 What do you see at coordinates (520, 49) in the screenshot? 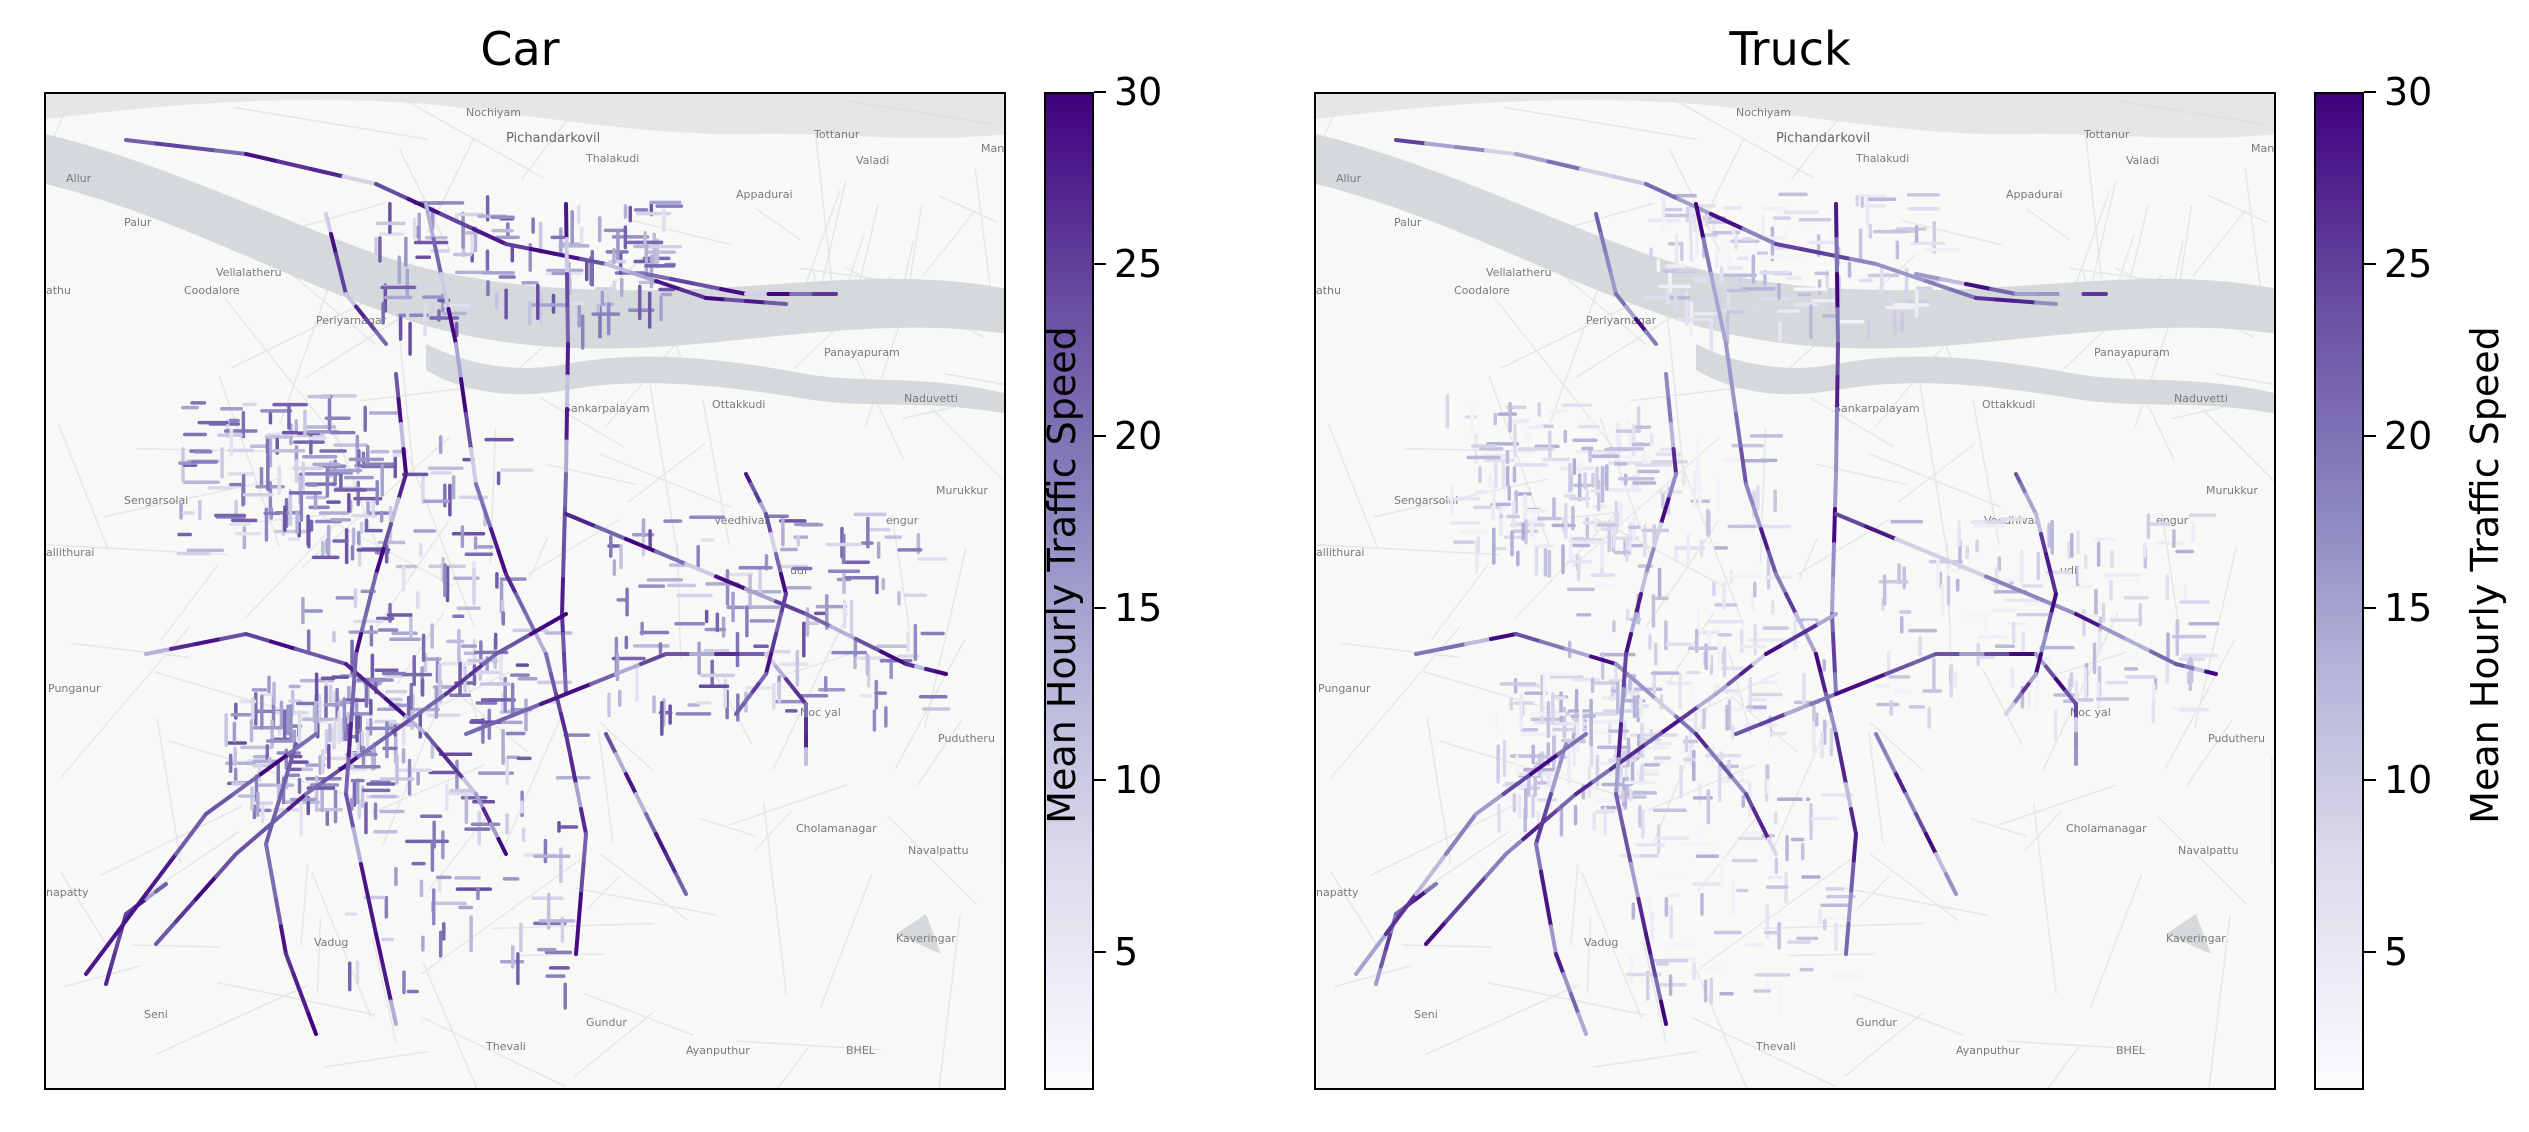
I see `panel-title-car: Car` at bounding box center [520, 49].